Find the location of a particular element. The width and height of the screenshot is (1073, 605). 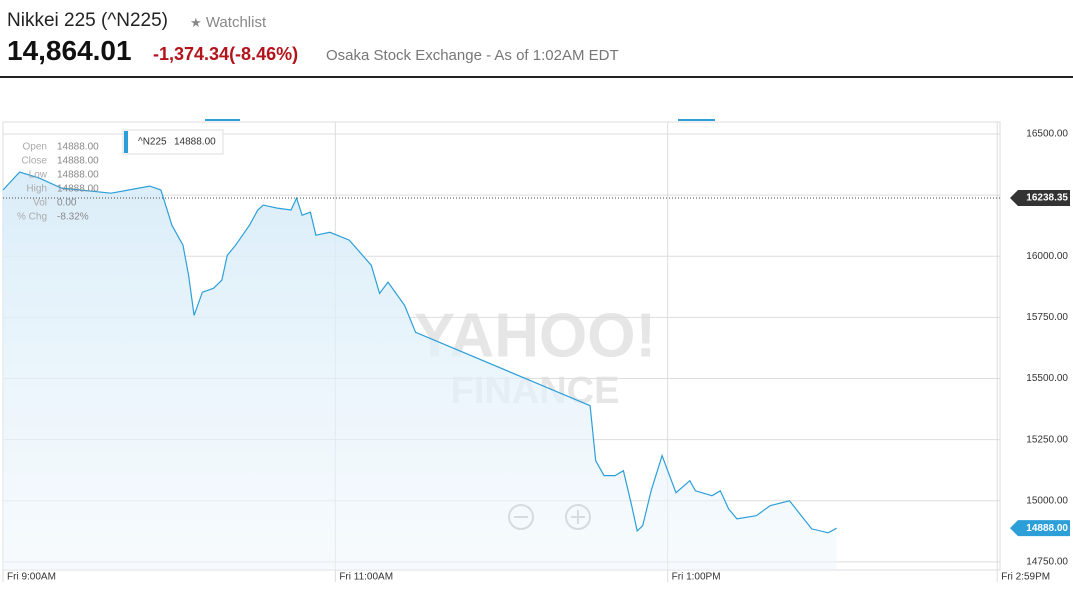

tooltip-value: 0.00 is located at coordinates (67, 203).